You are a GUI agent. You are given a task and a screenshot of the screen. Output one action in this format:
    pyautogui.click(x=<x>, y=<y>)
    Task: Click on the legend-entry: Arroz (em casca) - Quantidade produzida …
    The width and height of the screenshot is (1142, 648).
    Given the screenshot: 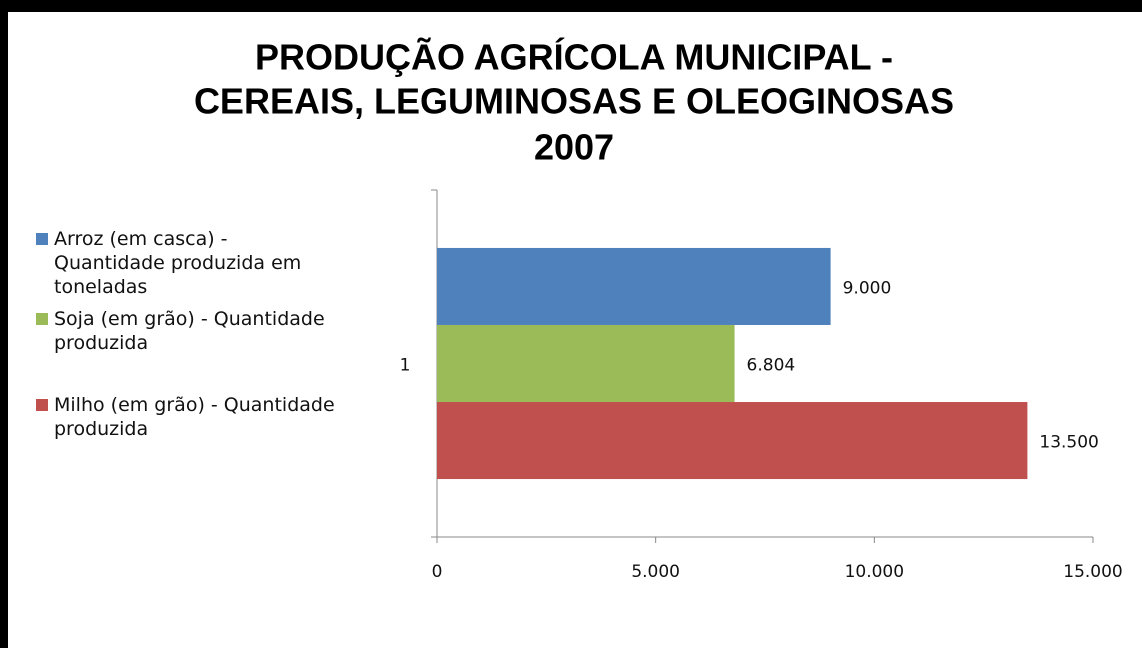 What is the action you would take?
    pyautogui.click(x=201, y=263)
    